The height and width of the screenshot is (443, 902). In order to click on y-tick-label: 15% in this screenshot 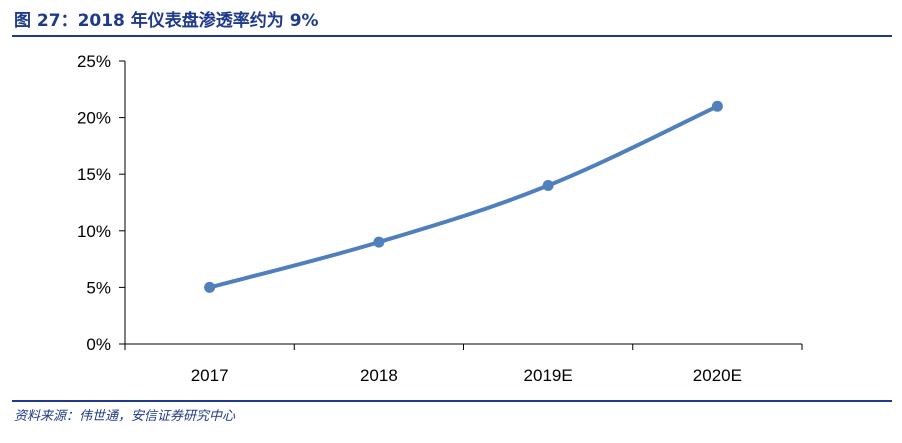, I will do `click(94, 174)`.